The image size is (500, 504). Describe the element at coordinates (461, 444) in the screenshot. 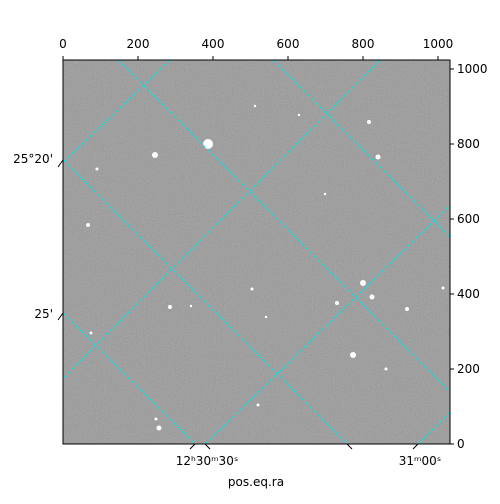

I see `y-tick-label: 0` at that location.